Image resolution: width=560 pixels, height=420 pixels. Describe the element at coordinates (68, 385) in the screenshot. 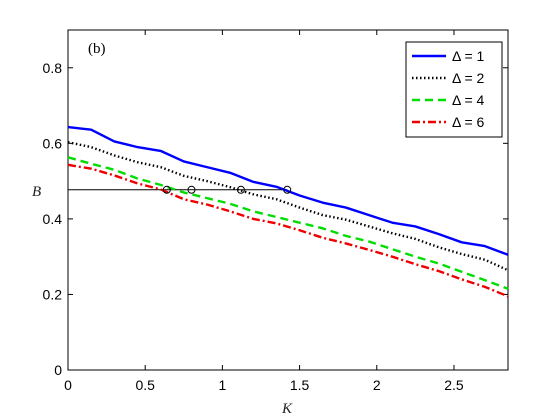

I see `x-tick-label: 0` at that location.